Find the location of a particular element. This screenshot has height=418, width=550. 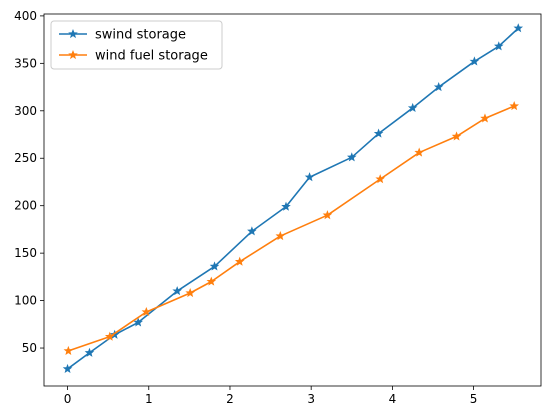

y-tick-label: 300 is located at coordinates (25, 111).